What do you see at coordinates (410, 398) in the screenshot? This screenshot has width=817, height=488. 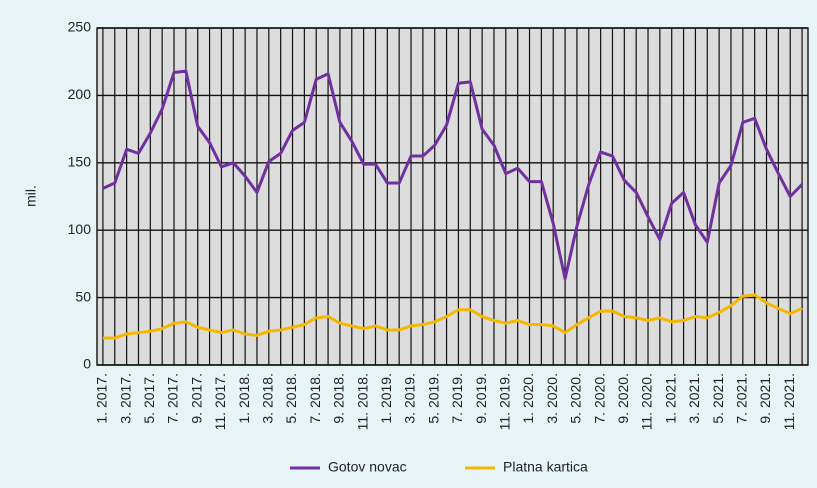 I see `x-tick-label: 3. 2019.` at bounding box center [410, 398].